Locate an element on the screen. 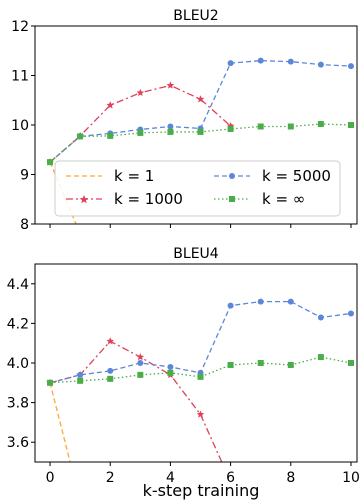 This screenshot has width=360, height=500. x-axis-ticks: 0 2 4 6 8 10 is located at coordinates (203, 474).